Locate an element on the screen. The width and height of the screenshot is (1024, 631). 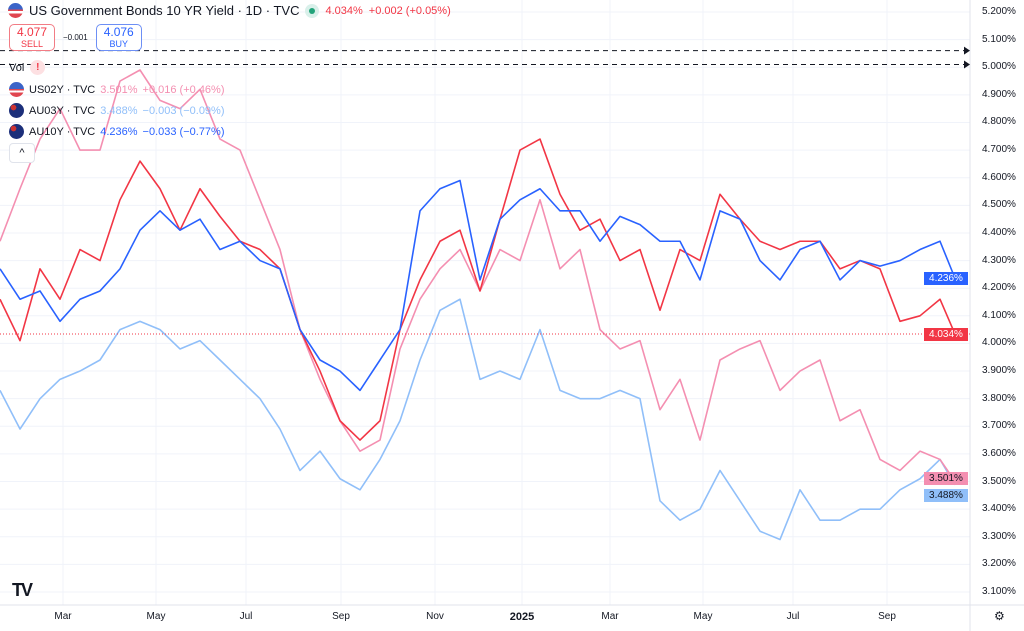
price-tick: 3.300% is located at coordinates (999, 536).